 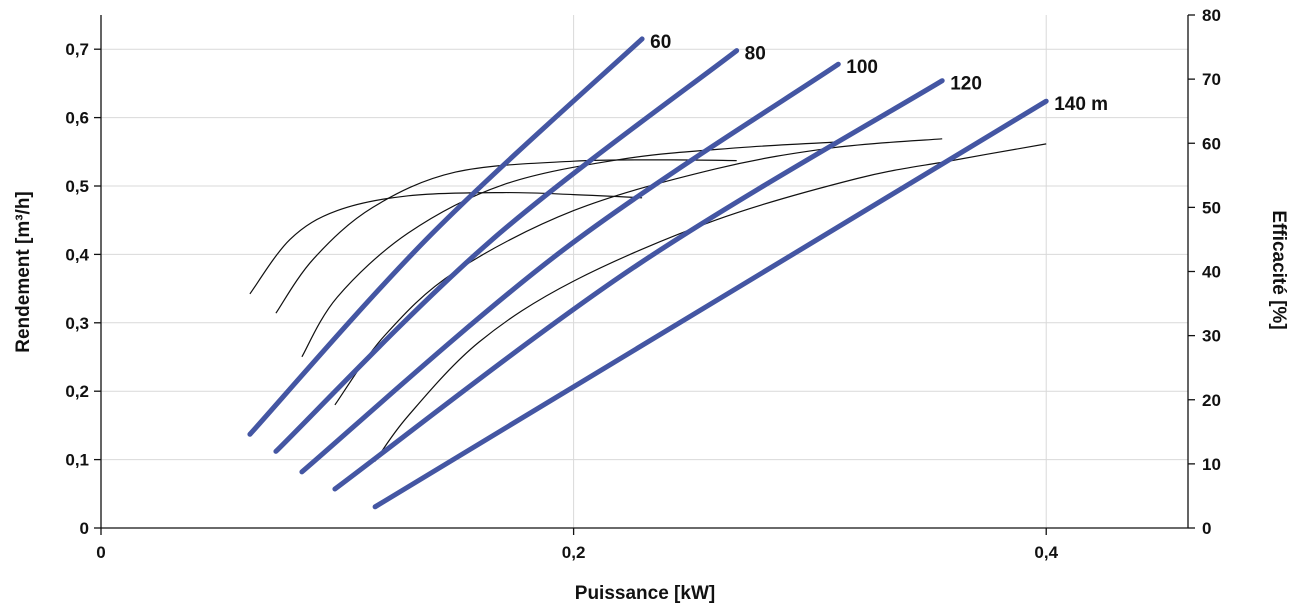 I want to click on y-right-tick-label: 80, so click(x=1211, y=15).